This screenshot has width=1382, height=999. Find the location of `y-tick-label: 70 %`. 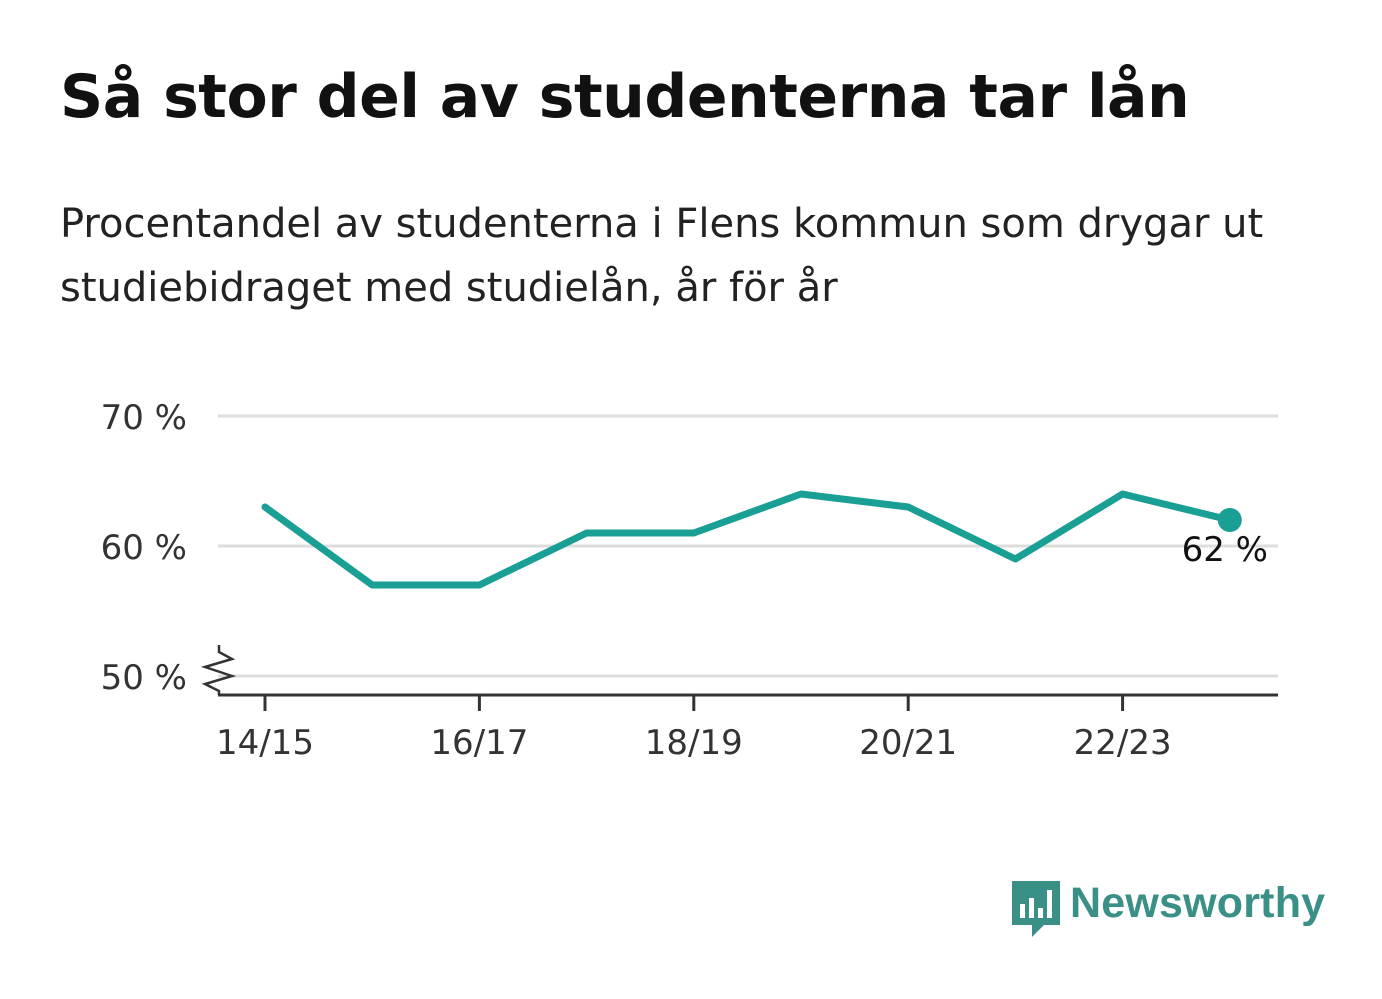

y-tick-label: 70 % is located at coordinates (144, 418).